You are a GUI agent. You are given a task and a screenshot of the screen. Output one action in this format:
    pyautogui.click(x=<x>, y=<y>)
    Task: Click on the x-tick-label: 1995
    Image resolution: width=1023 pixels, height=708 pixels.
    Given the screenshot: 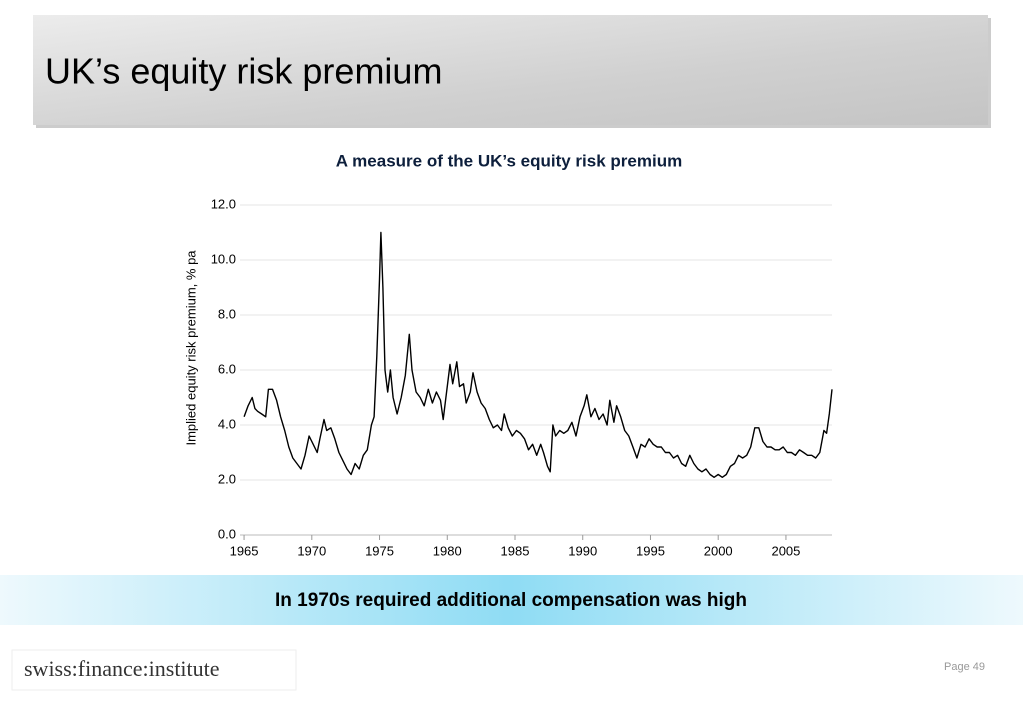 What is the action you would take?
    pyautogui.click(x=650, y=550)
    